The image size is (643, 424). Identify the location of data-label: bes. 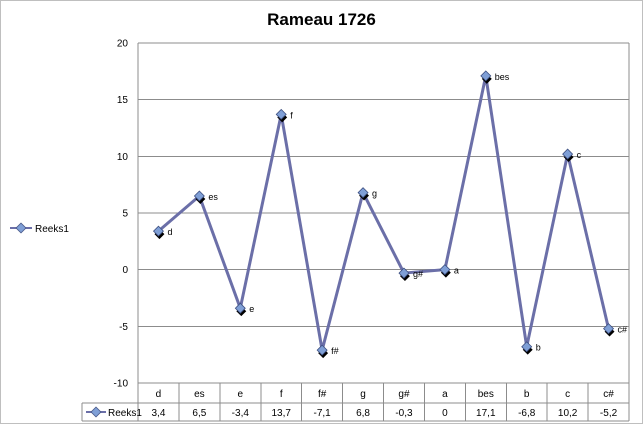
(502, 77).